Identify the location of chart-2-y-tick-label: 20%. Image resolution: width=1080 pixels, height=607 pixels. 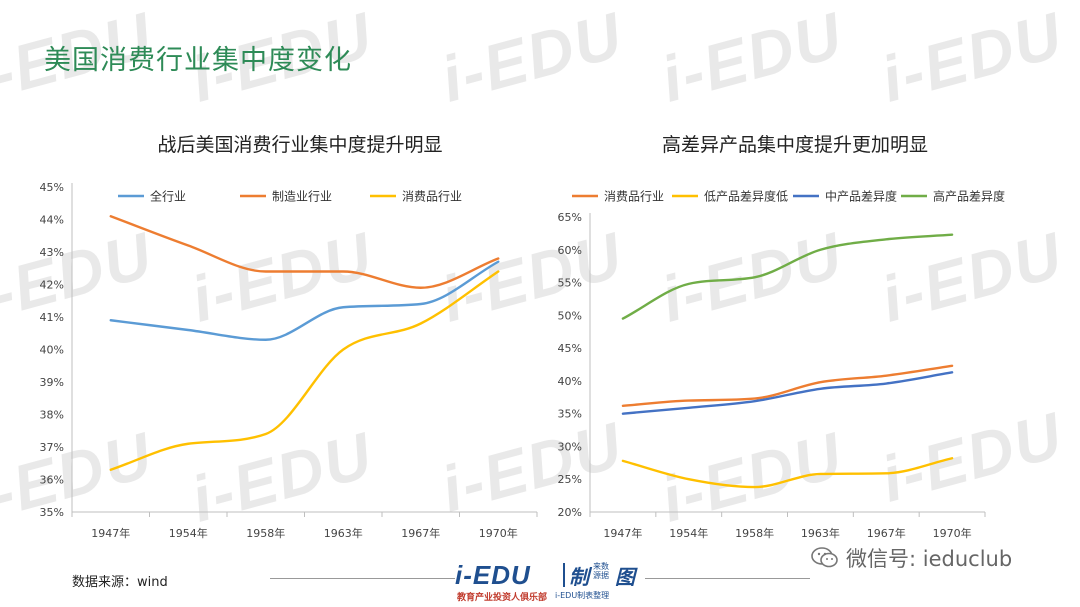
(570, 512).